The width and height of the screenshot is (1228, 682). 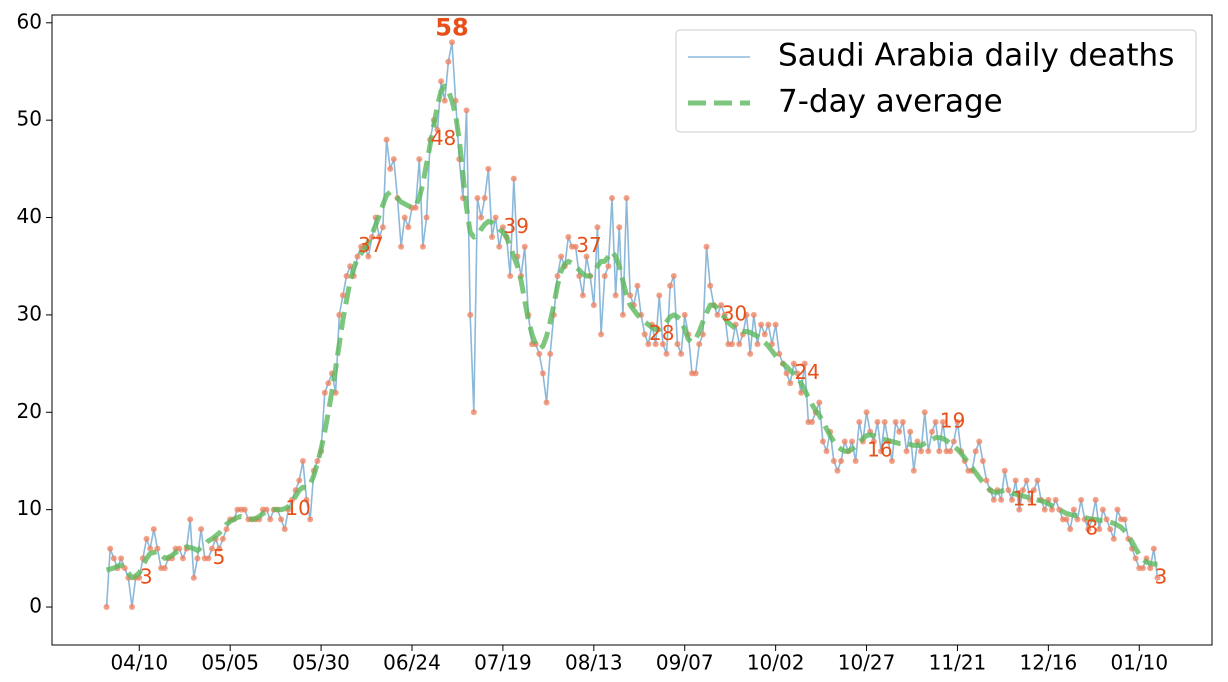 What do you see at coordinates (1049, 663) in the screenshot?
I see `x-tick-label: 12/16` at bounding box center [1049, 663].